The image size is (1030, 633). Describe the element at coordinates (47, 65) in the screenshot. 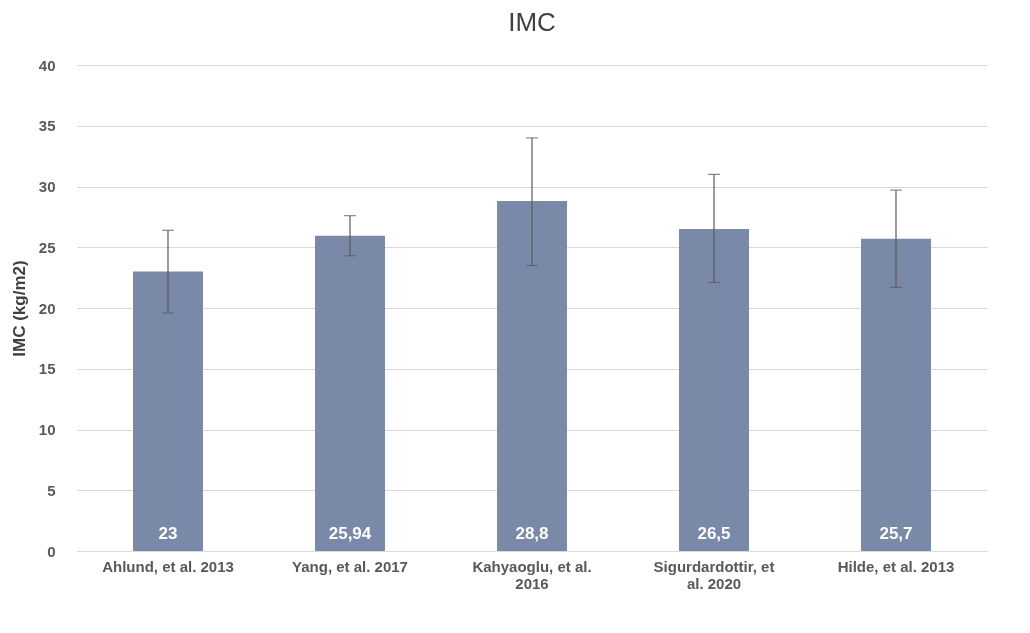

I see `y-tick-label: 40` at that location.